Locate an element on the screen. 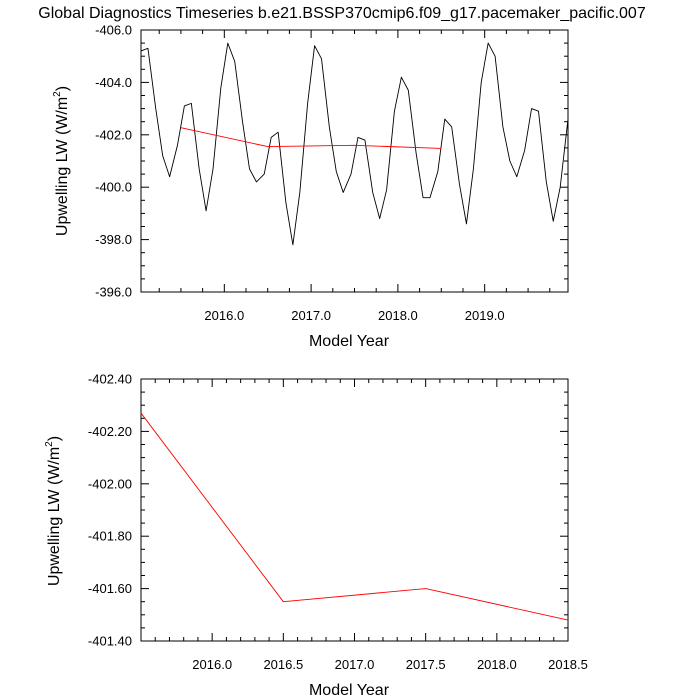 This screenshot has height=700, width=700. y-tick-label: -396.0 is located at coordinates (113, 292).